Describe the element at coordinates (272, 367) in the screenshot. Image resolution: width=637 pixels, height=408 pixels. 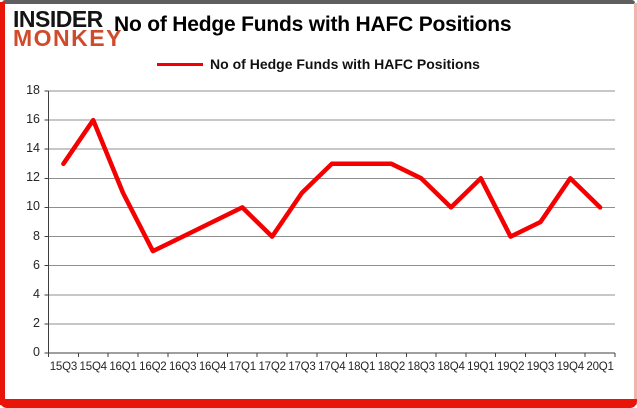
I see `x-axis-label: 17Q2` at that location.